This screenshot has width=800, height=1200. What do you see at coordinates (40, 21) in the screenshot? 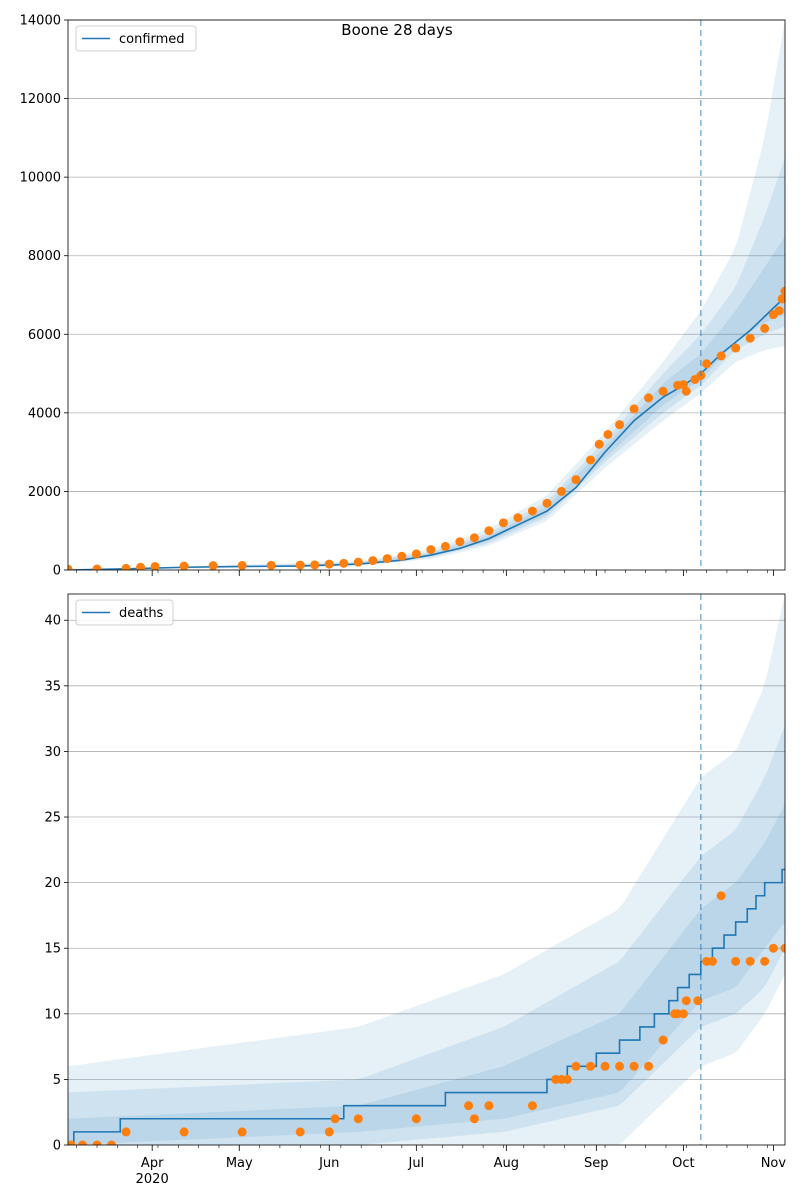
I see `y-tick-label: 14000` at bounding box center [40, 21].